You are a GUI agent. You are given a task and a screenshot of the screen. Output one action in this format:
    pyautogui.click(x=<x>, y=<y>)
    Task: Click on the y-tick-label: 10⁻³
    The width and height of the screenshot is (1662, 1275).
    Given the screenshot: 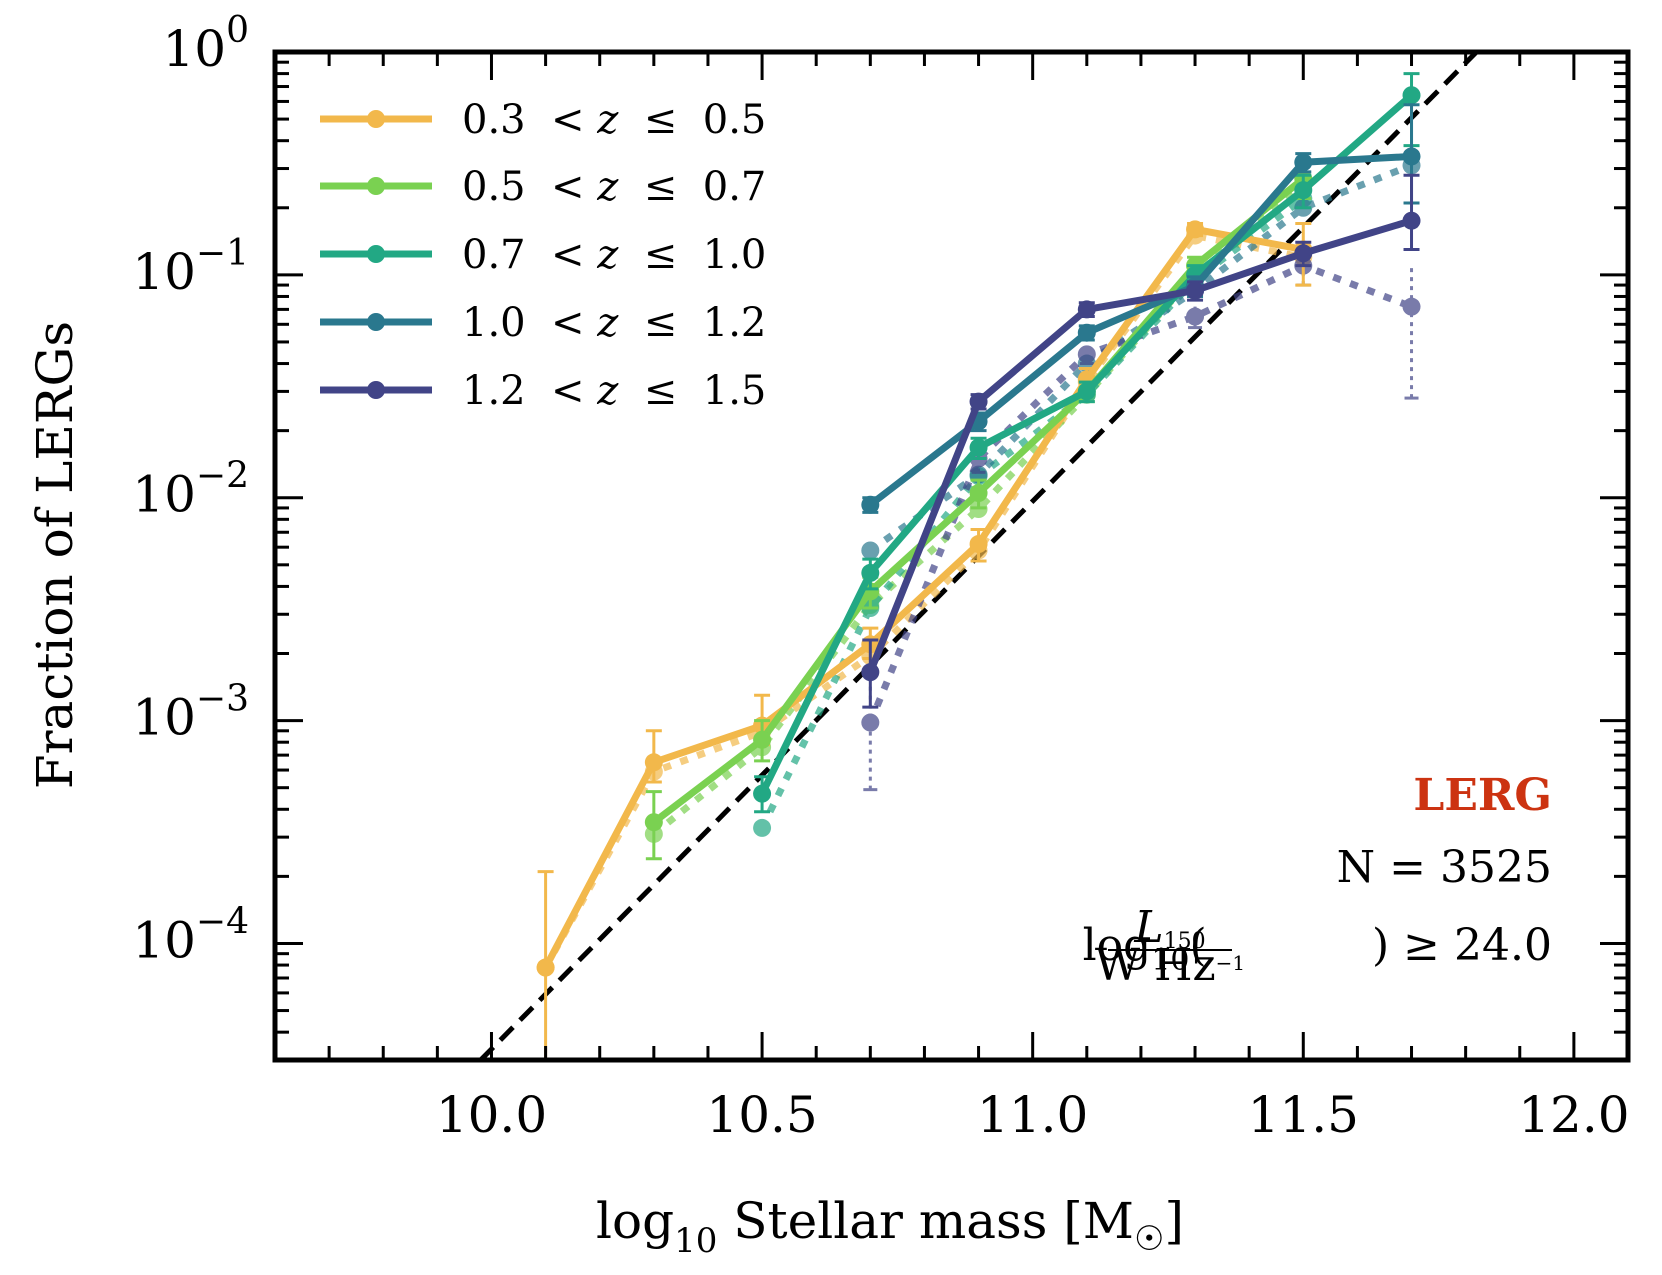 What is the action you would take?
    pyautogui.click(x=190, y=713)
    